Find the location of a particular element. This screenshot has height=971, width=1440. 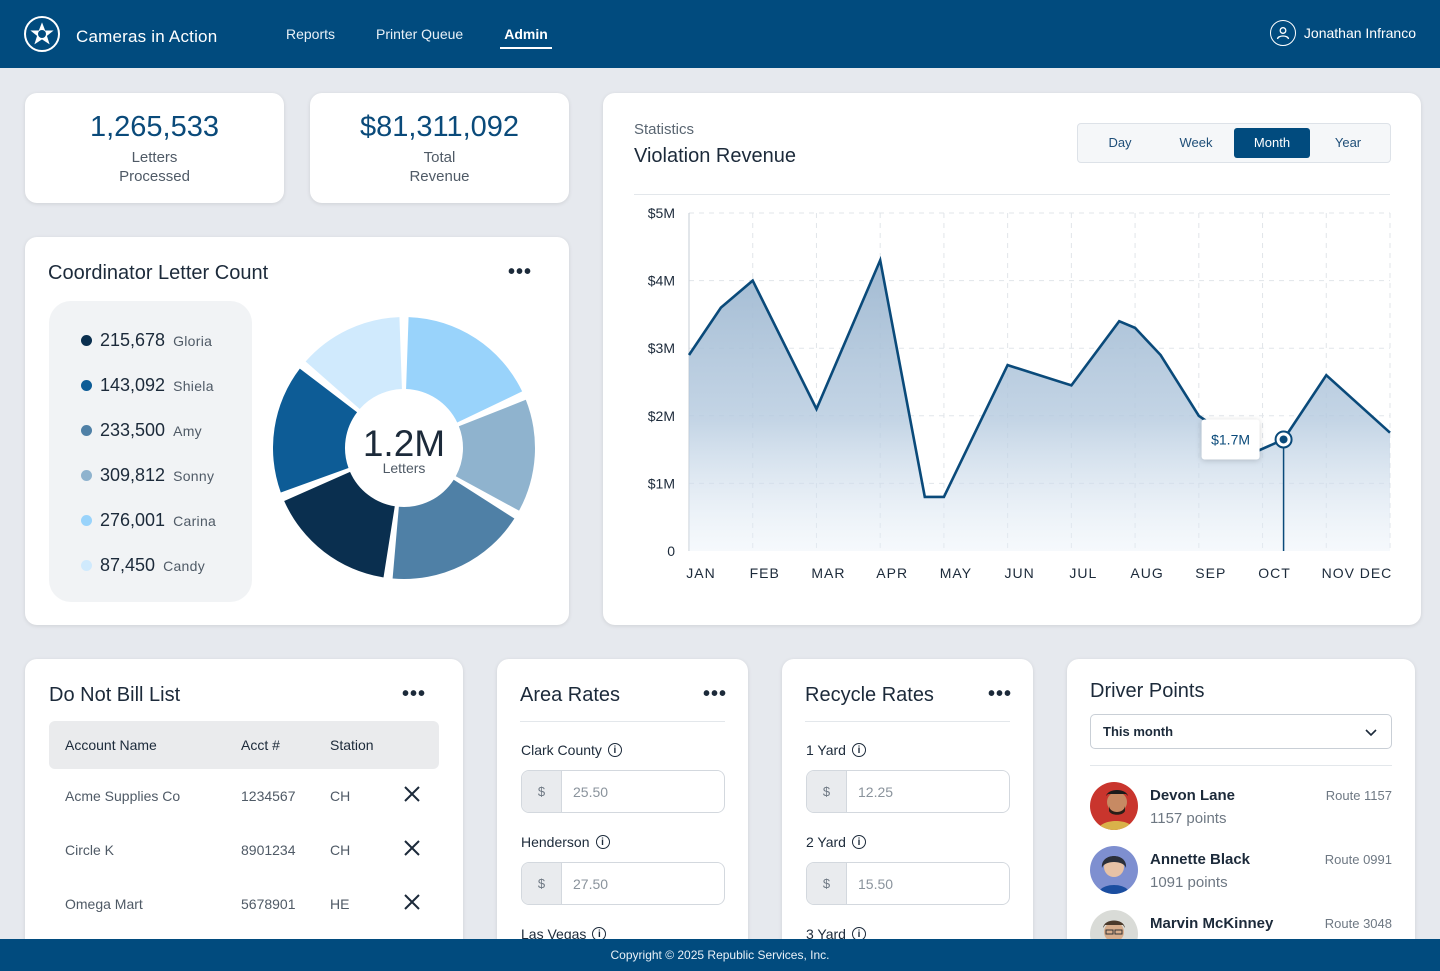

driver-route: Route 1157 is located at coordinates (1358, 795).